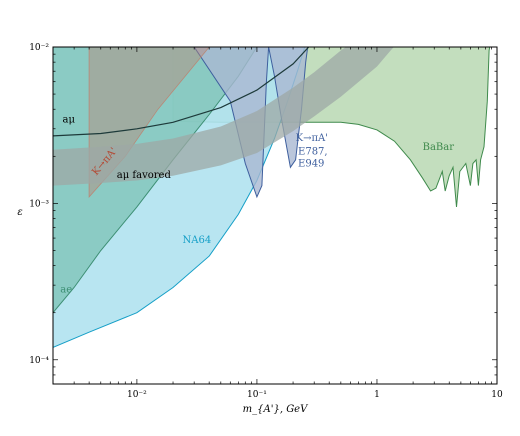 The width and height of the screenshot is (520, 436). Describe the element at coordinates (69, 119) in the screenshot. I see `annotation-a: aμ` at that location.